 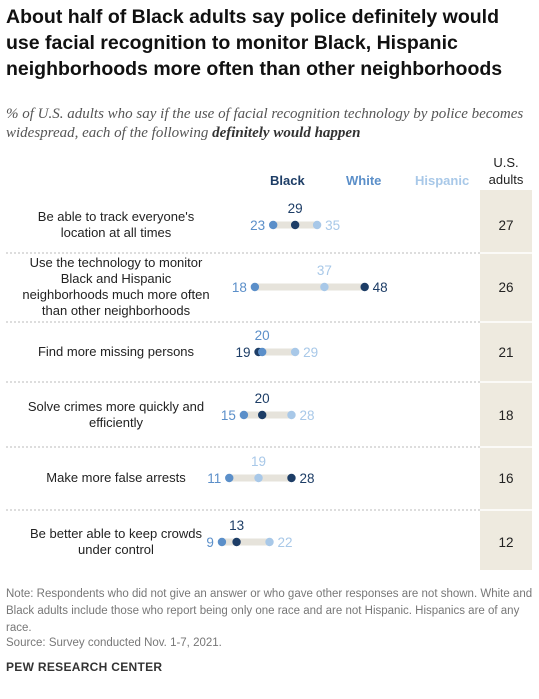 I want to click on us-adults-value: 26, so click(x=505, y=287).